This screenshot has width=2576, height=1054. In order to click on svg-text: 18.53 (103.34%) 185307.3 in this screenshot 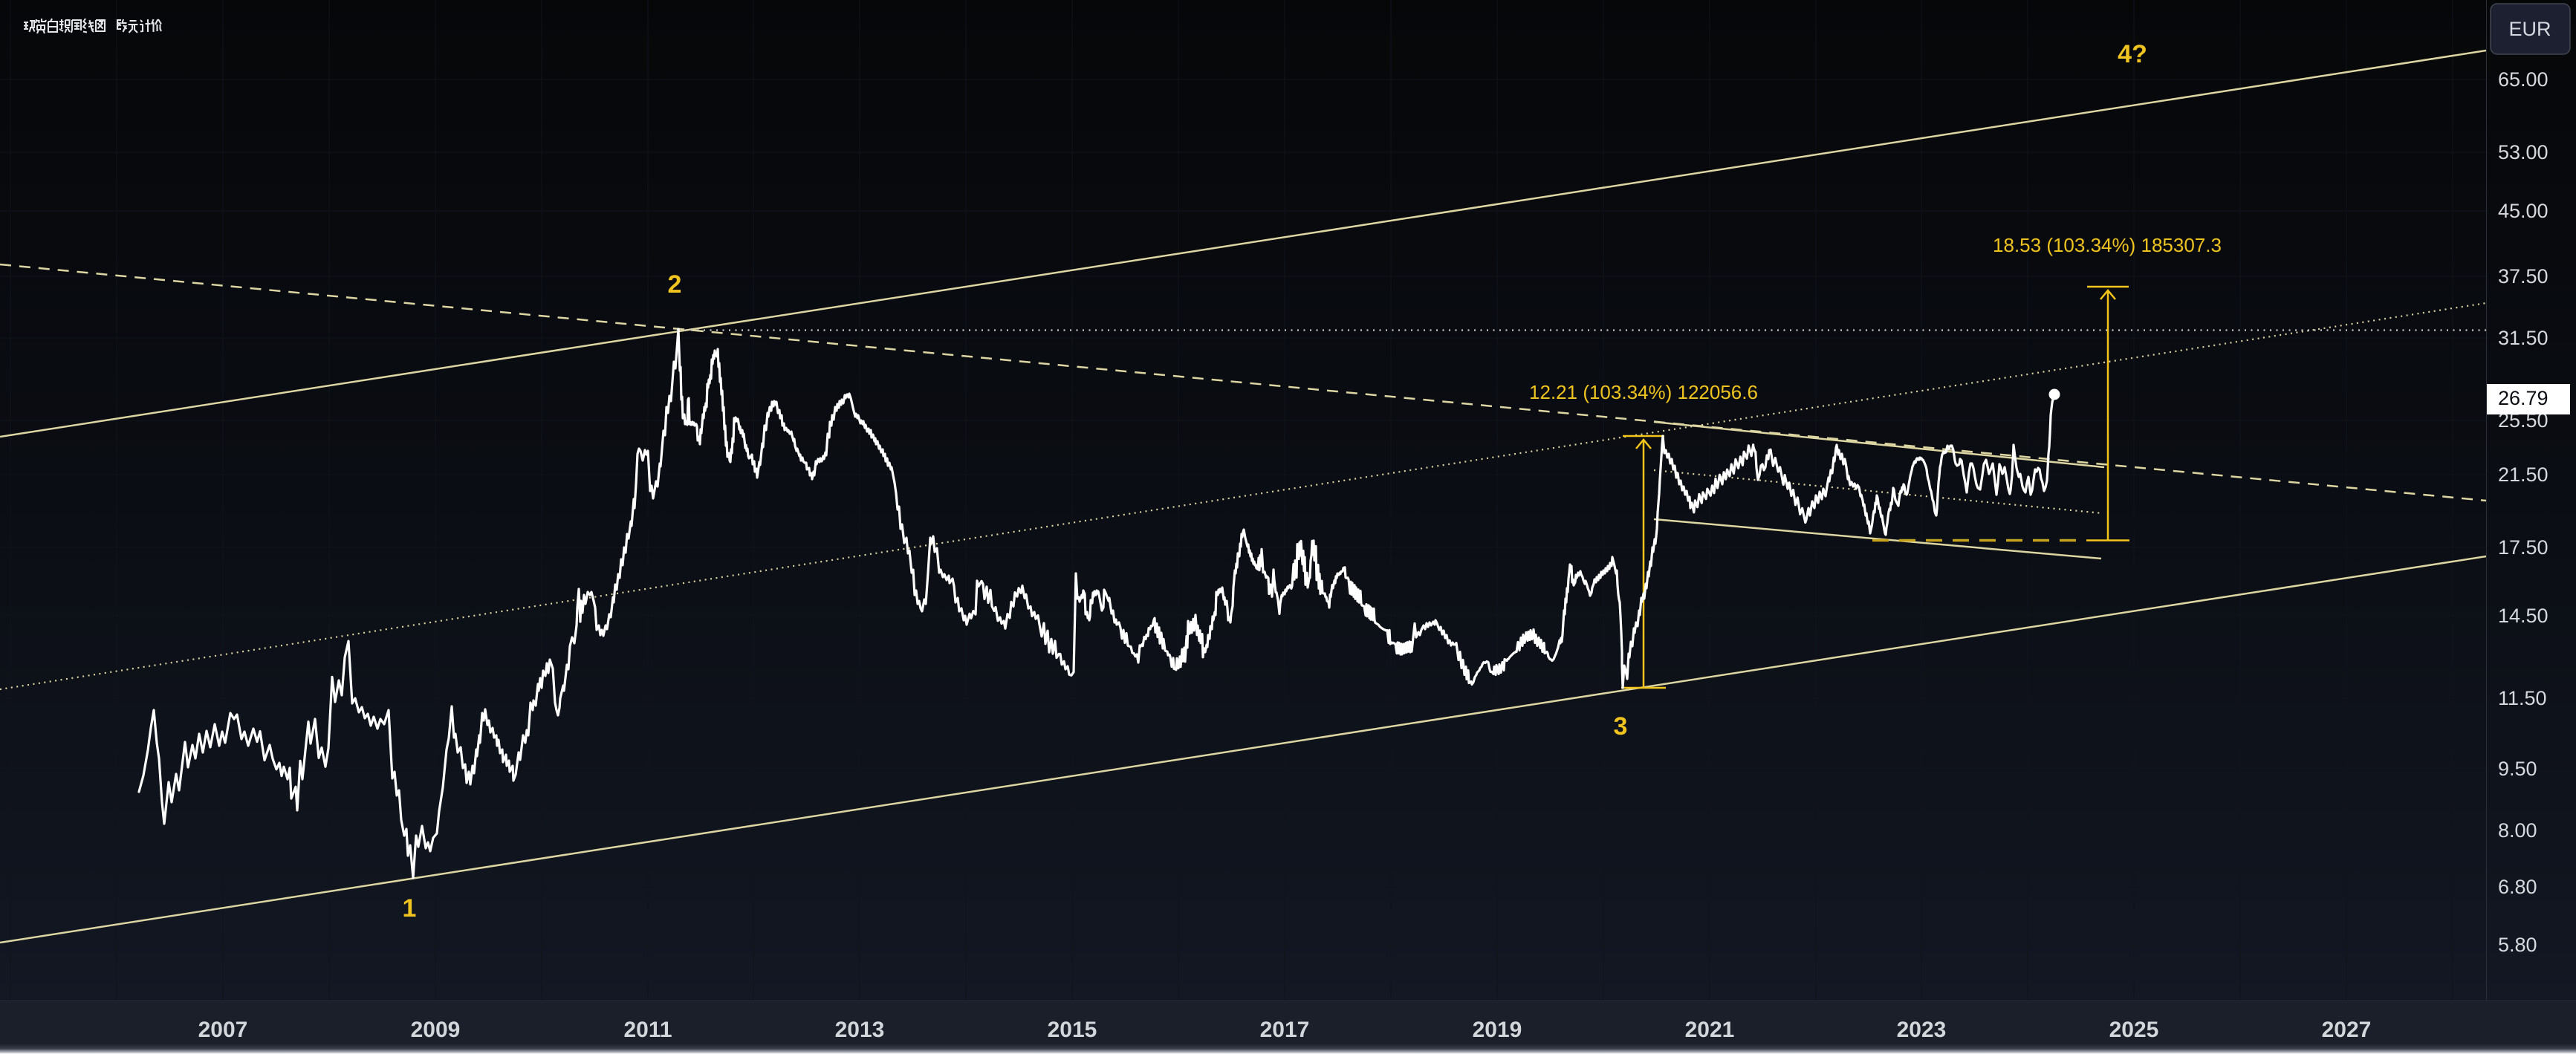, I will do `click(2107, 245)`.